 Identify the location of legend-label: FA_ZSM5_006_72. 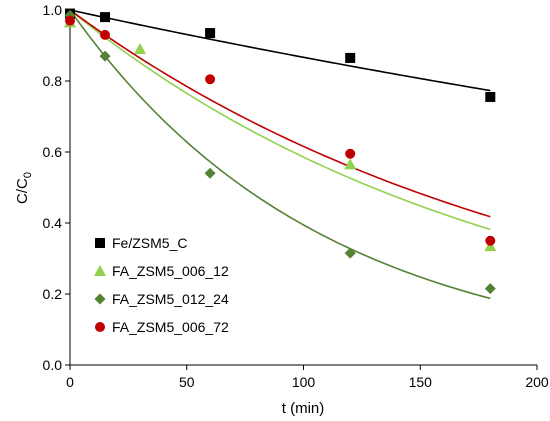
(170, 327).